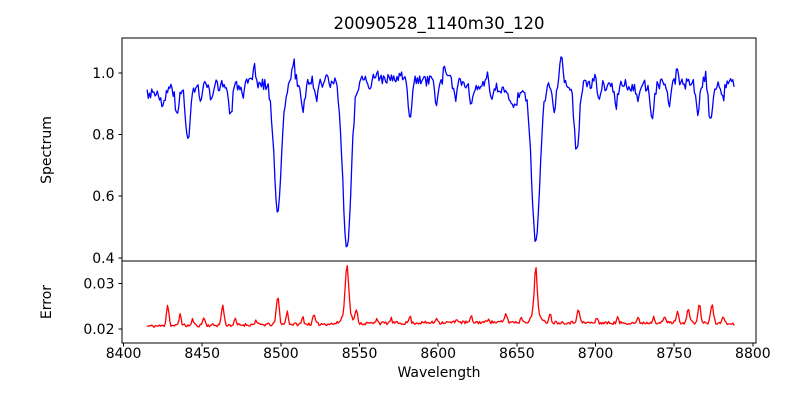 The image size is (800, 400). I want to click on x-tick-label: 8550, so click(360, 354).